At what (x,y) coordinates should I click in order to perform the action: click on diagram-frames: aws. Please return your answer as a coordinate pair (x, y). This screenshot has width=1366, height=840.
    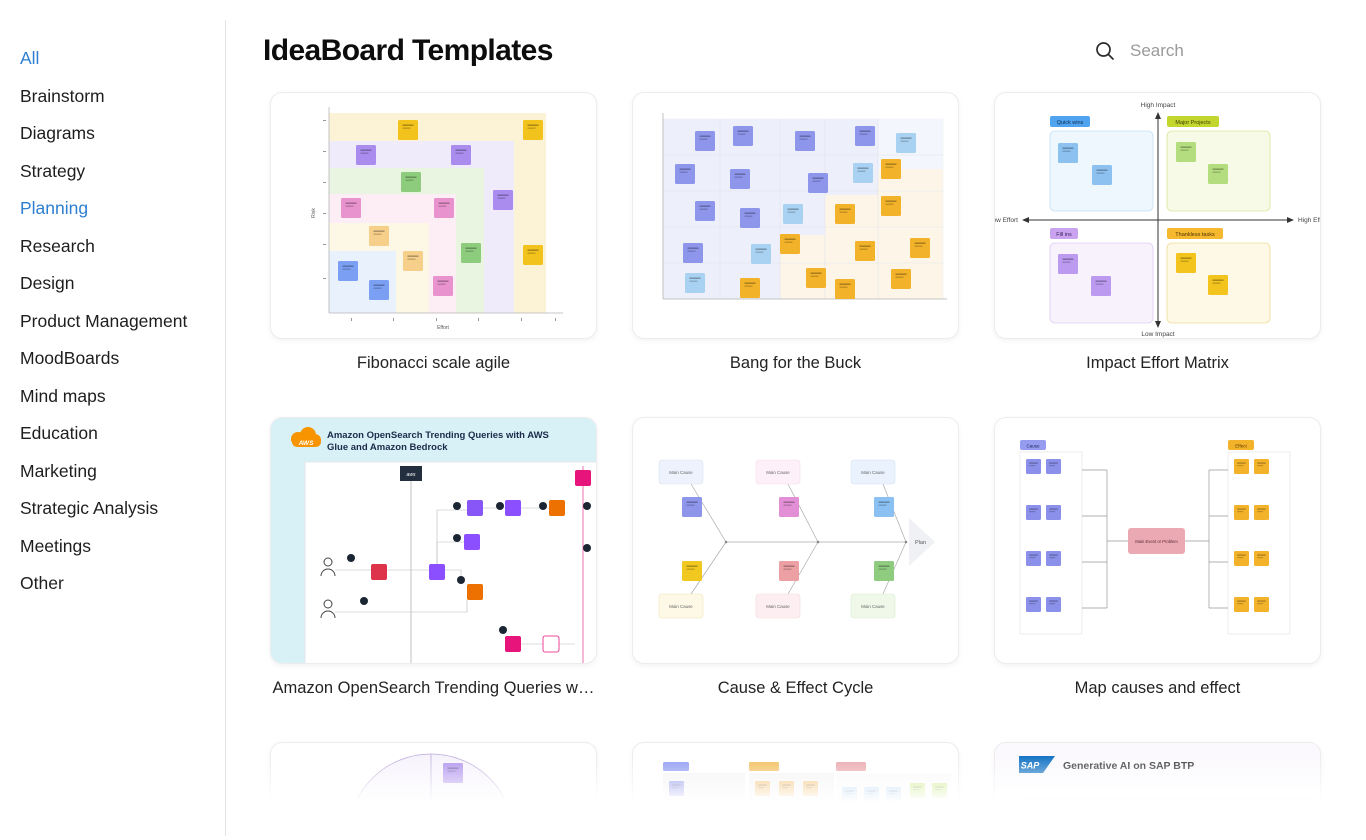
    Looking at the image, I should click on (495, 564).